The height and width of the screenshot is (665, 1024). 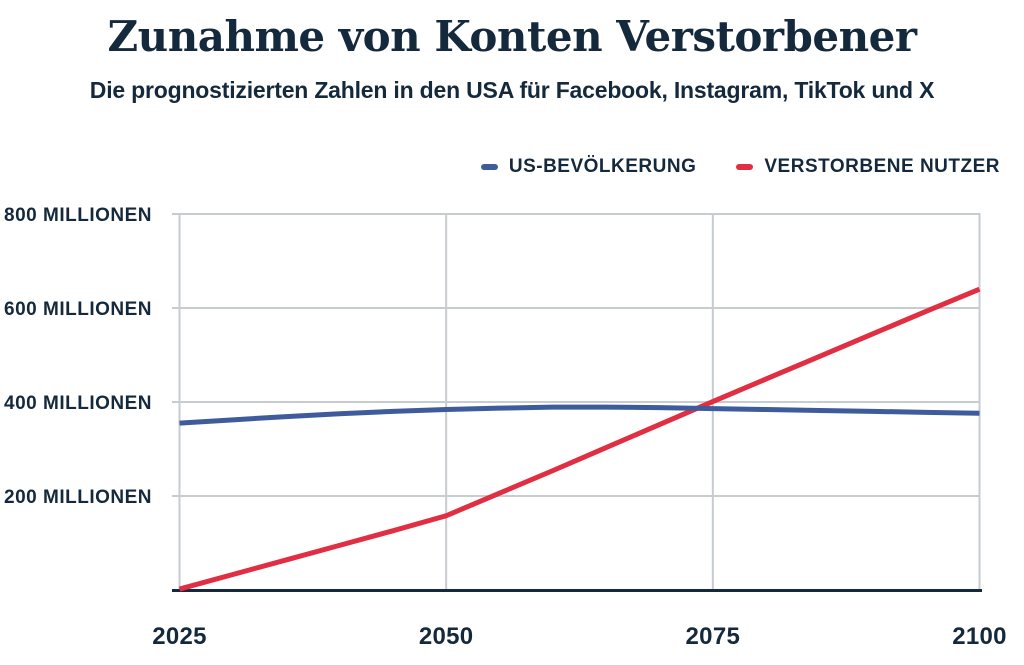 I want to click on legend-item-deceased-users: VERSTORBENE NUTZER, so click(x=868, y=167).